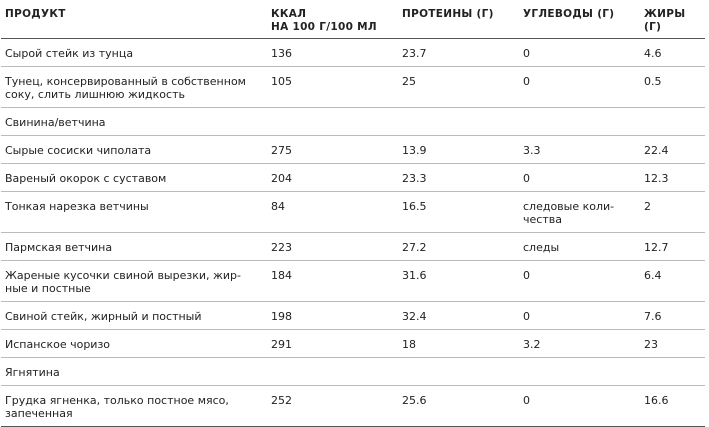 This screenshot has height=427, width=709. I want to click on data-row: Сырой стейк из тунца 136 23.7 0 4.6, so click(353, 52).